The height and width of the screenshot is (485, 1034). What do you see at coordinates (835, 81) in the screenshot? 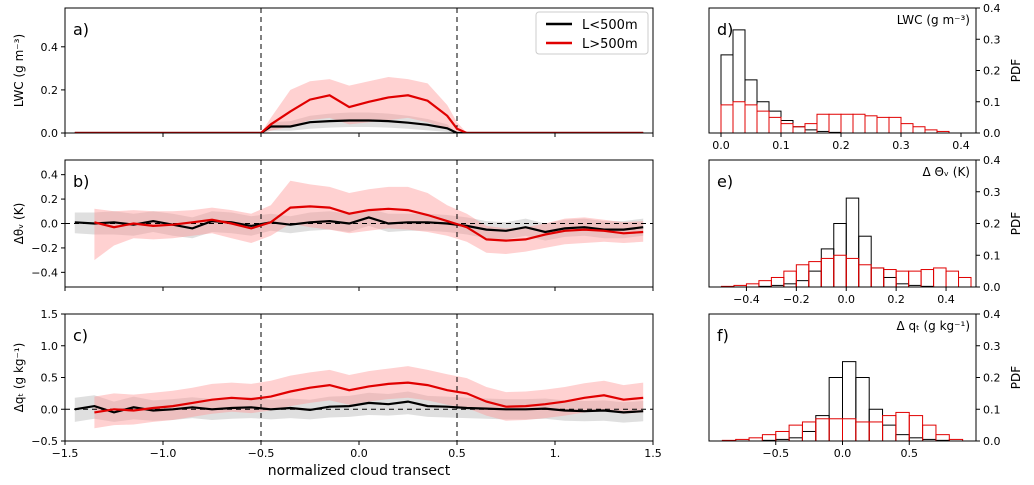
I see `plot-area-d` at bounding box center [835, 81].